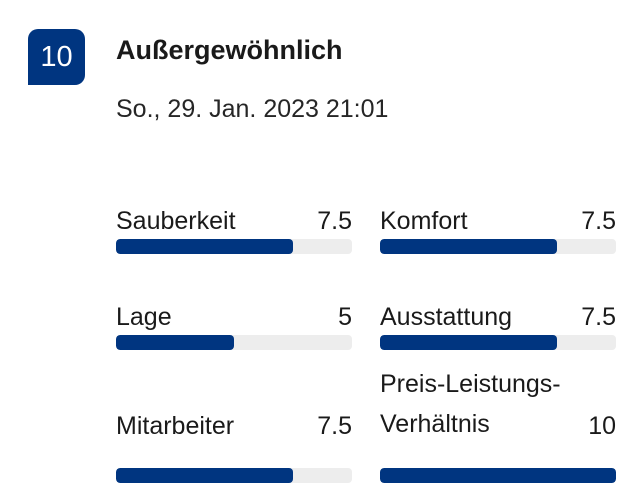 The image size is (644, 500). I want to click on category-preis-leistung: Preis-Leistungs-Verhältnis 10, so click(498, 425).